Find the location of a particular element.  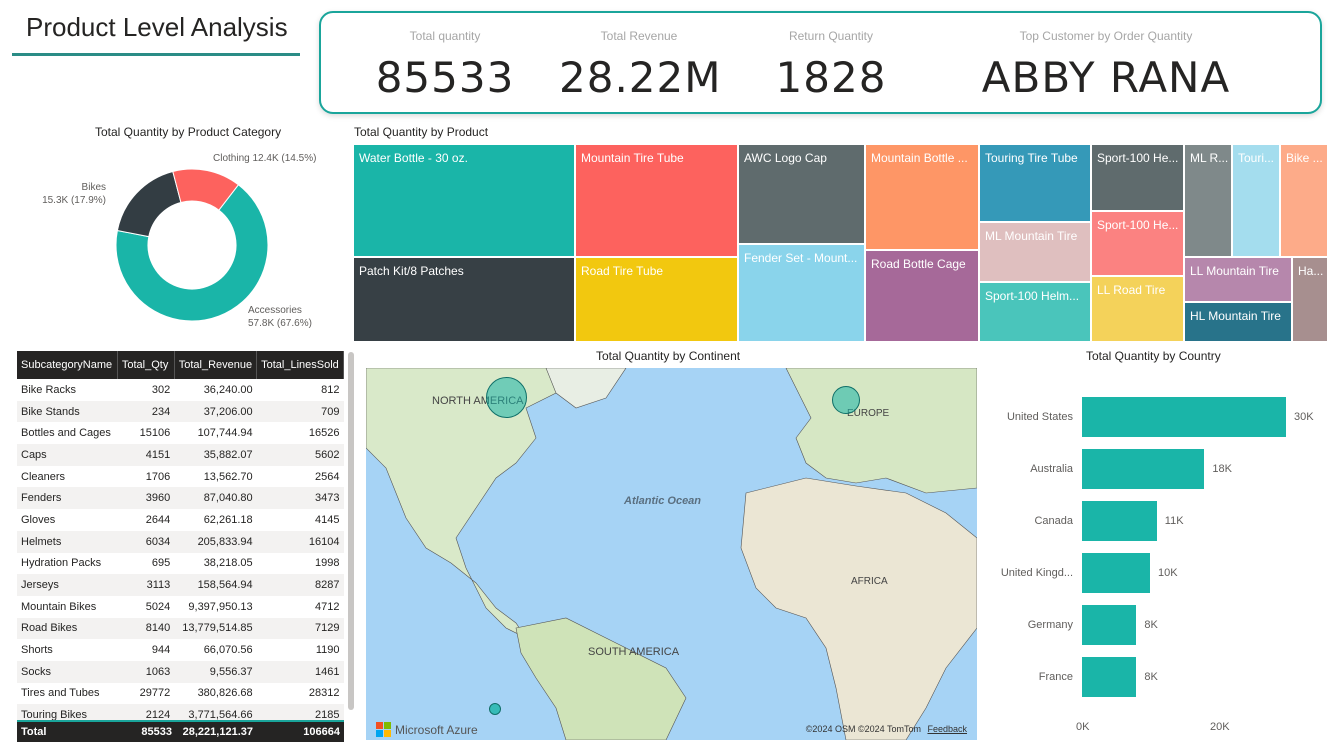

bubble-oceania is located at coordinates (495, 709).